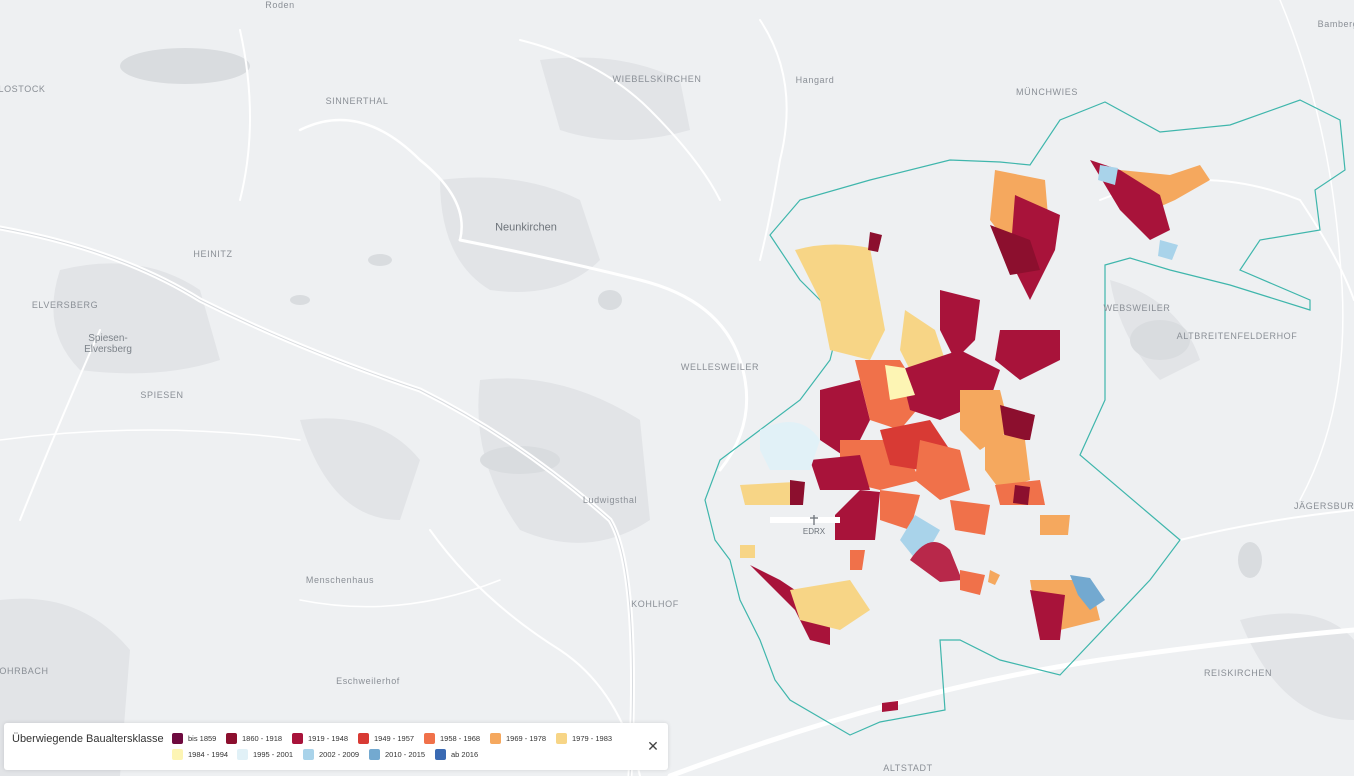  I want to click on legend-label: 2002 - 2009, so click(339, 754).